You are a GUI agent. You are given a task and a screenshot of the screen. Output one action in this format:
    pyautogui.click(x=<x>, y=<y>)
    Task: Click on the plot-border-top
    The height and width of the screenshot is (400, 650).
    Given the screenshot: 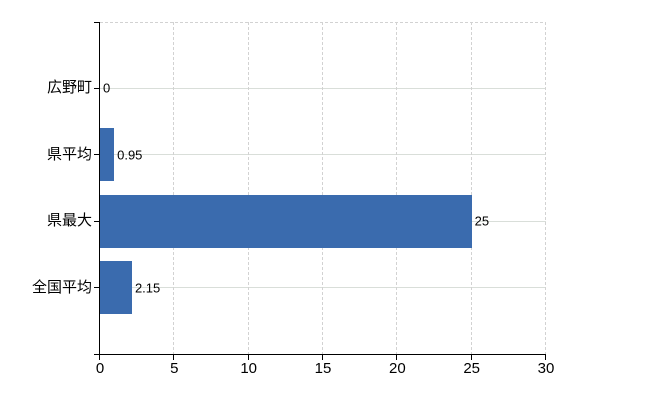 What is the action you would take?
    pyautogui.click(x=323, y=22)
    